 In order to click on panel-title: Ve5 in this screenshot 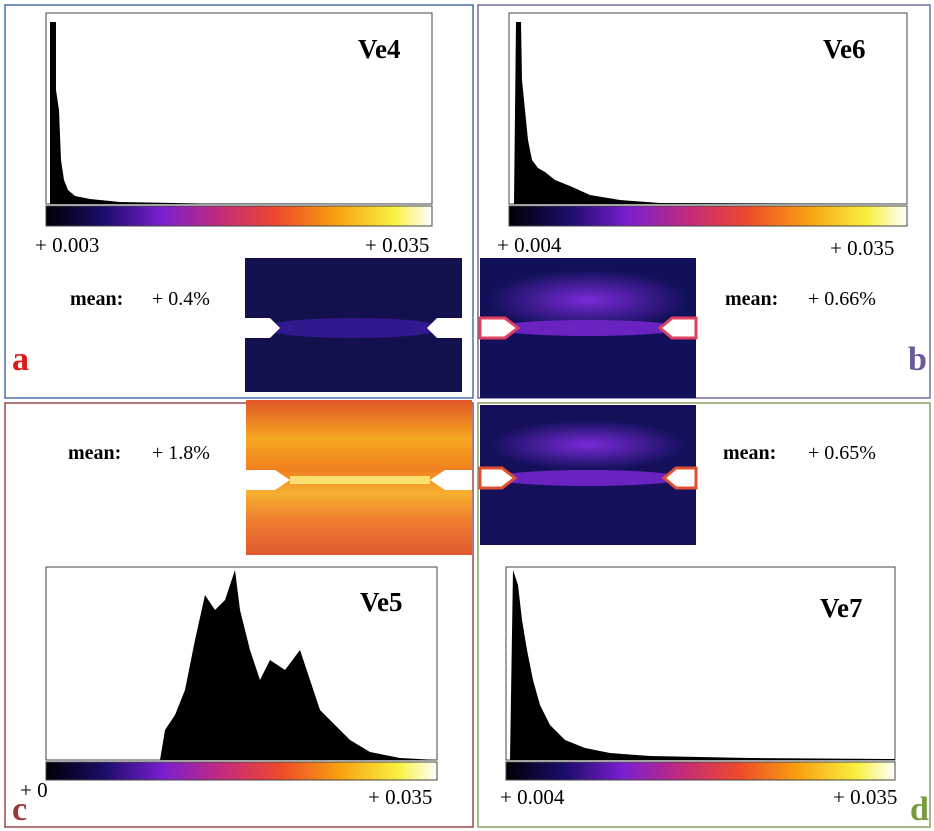, I will do `click(381, 602)`.